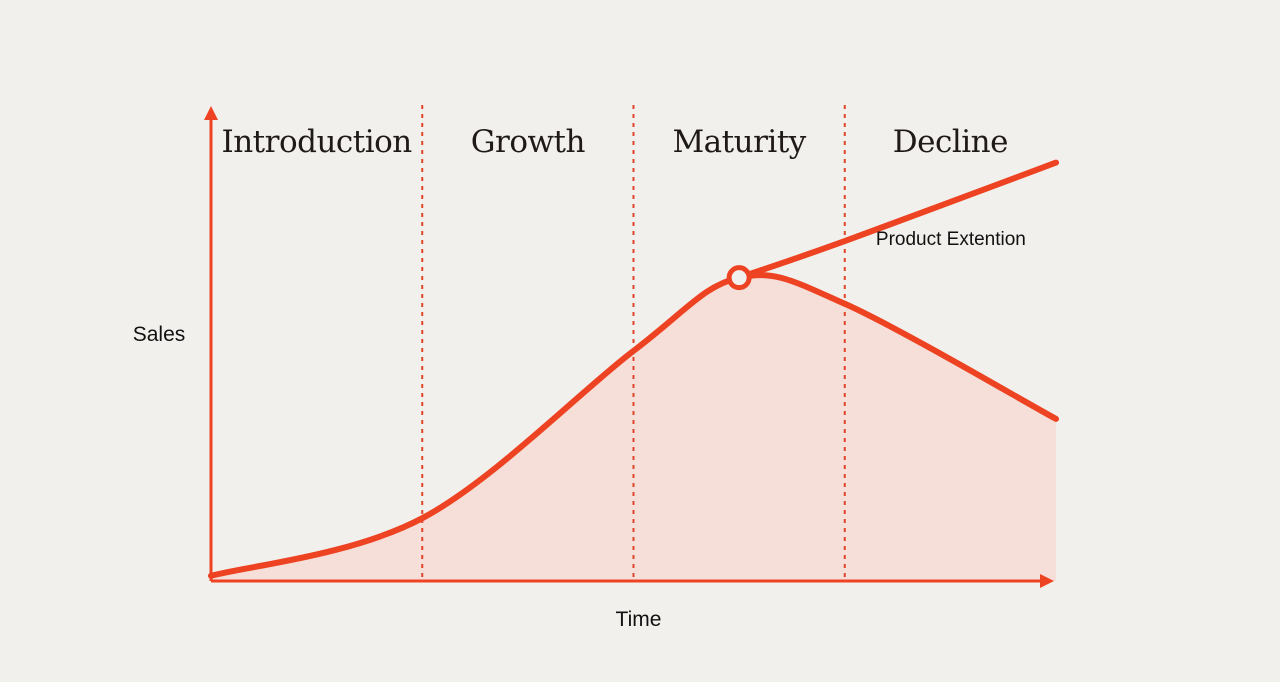  What do you see at coordinates (897, 220) in the screenshot?
I see `product-extention-series-line` at bounding box center [897, 220].